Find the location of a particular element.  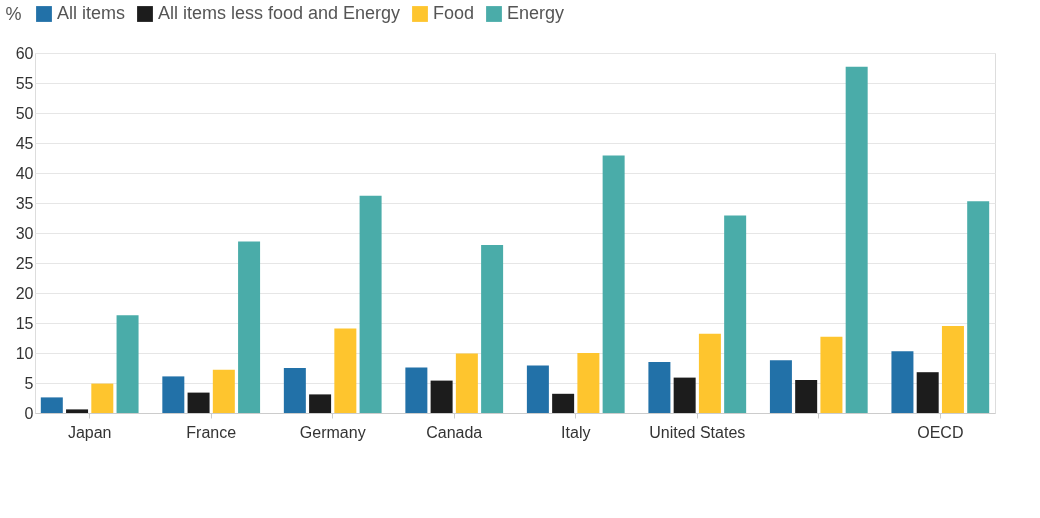

x-tick-label: France is located at coordinates (211, 432).